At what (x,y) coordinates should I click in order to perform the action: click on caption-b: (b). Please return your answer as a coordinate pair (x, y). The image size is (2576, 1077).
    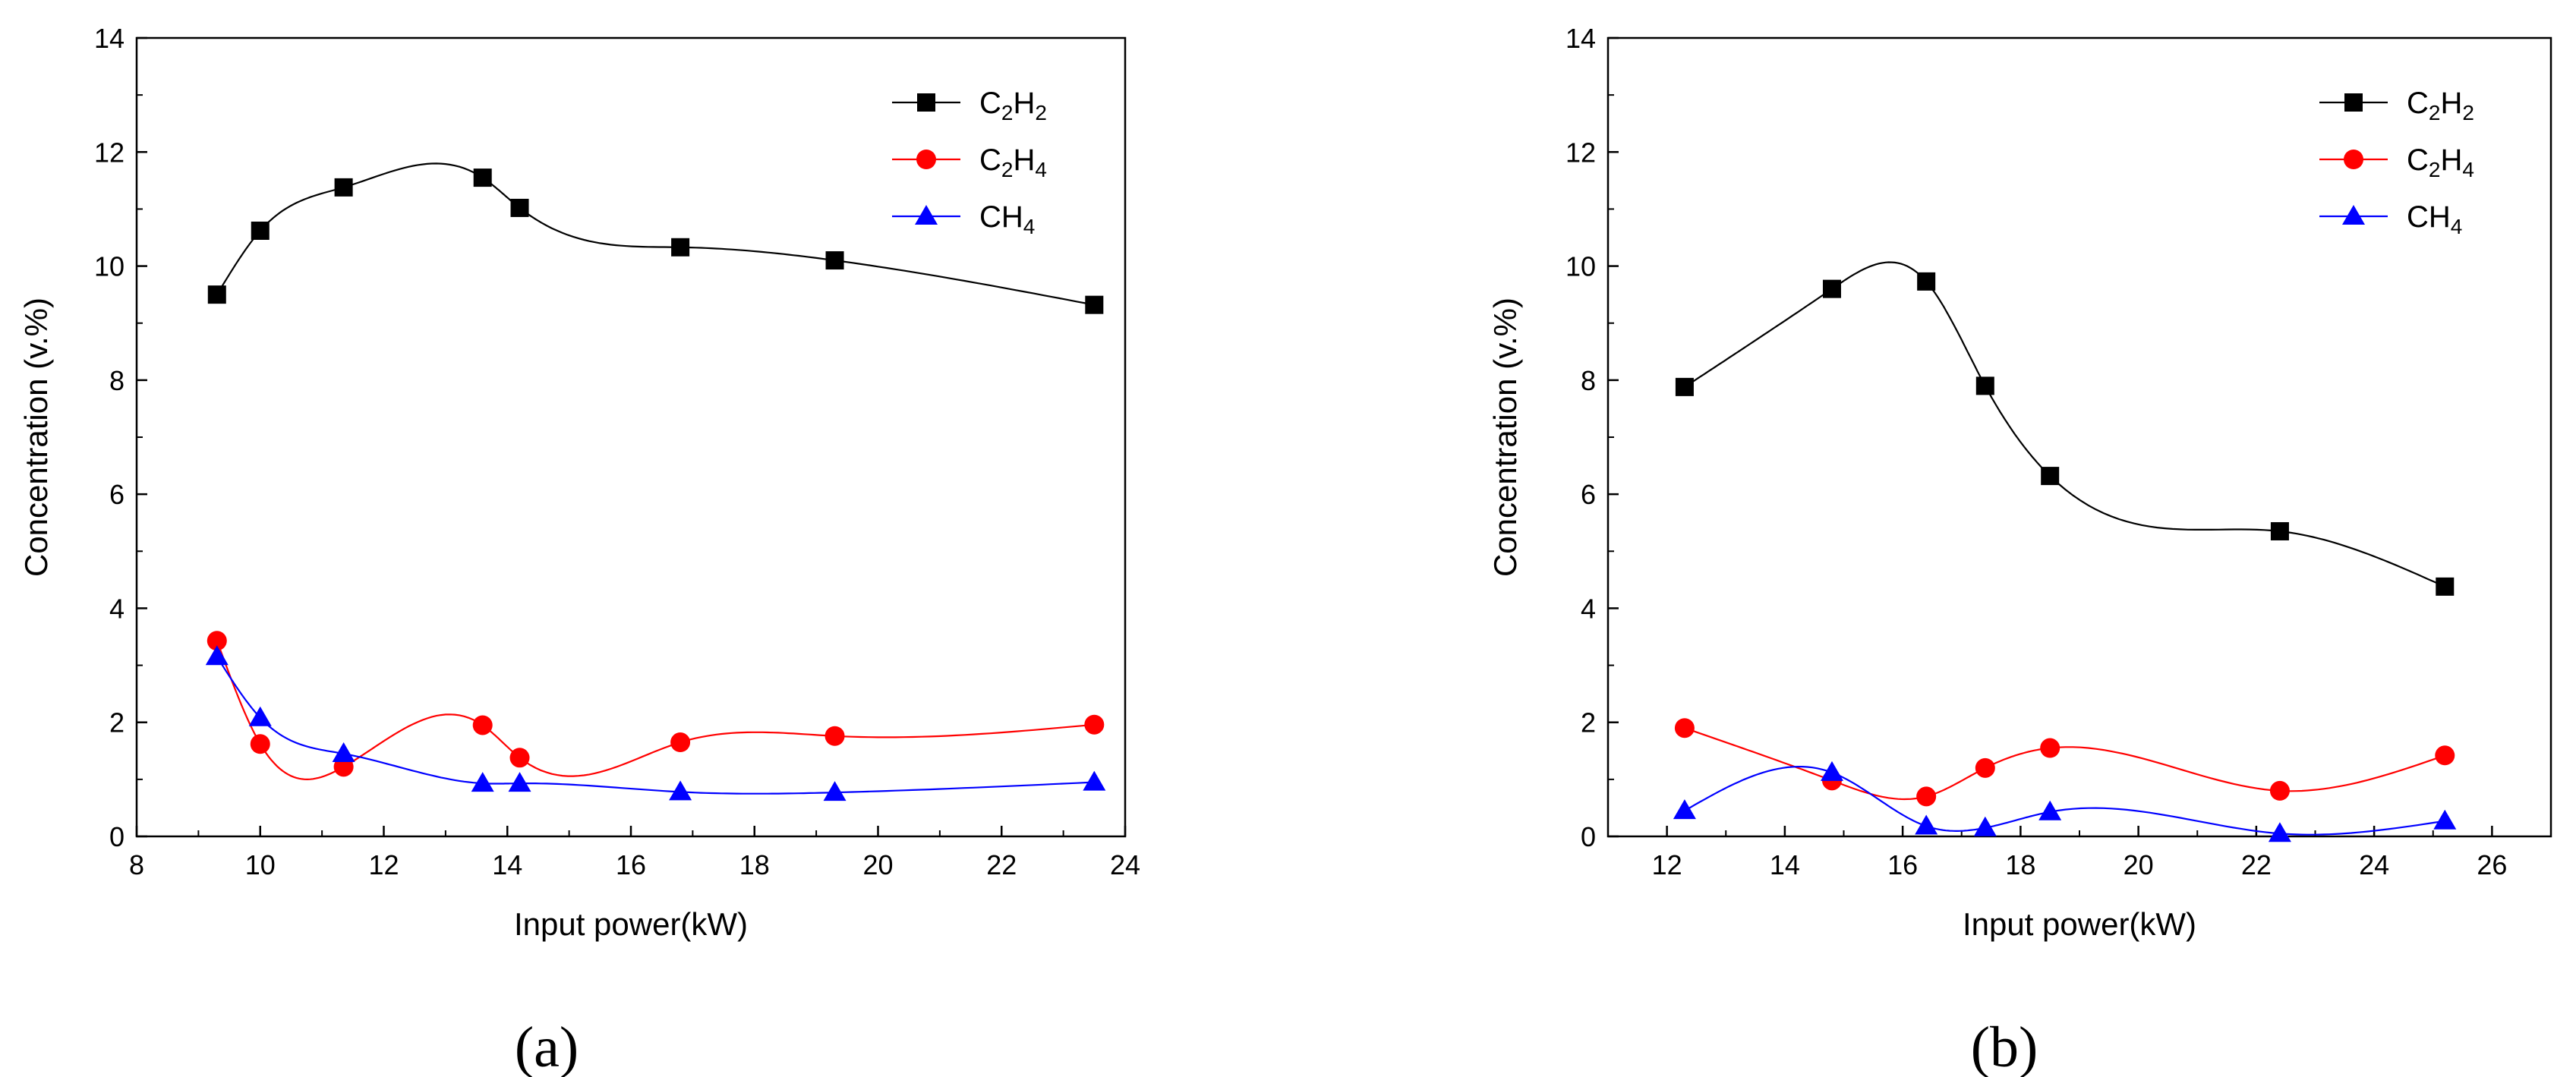
    Looking at the image, I should click on (2004, 1047).